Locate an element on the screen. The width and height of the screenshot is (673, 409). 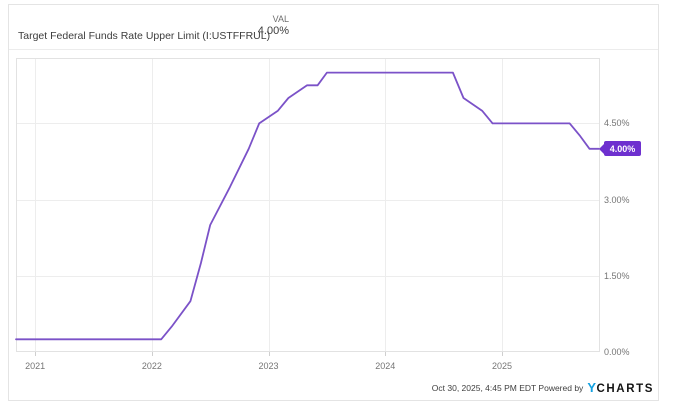
x-axis-label: 2025 is located at coordinates (501, 366).